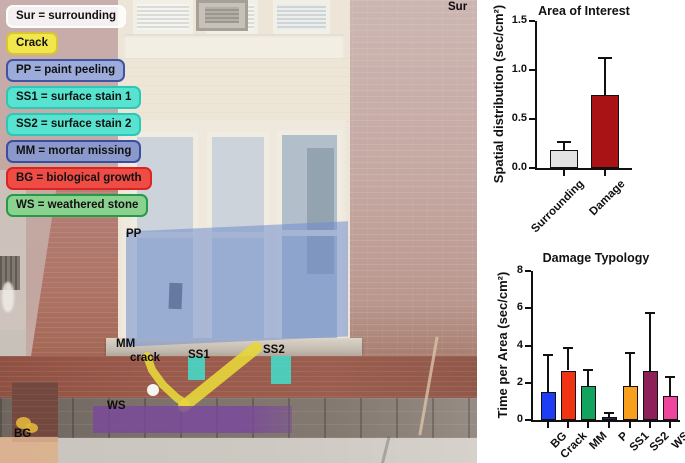 The width and height of the screenshot is (685, 463). I want to click on tan-sidewalk-corner, so click(29, 450).